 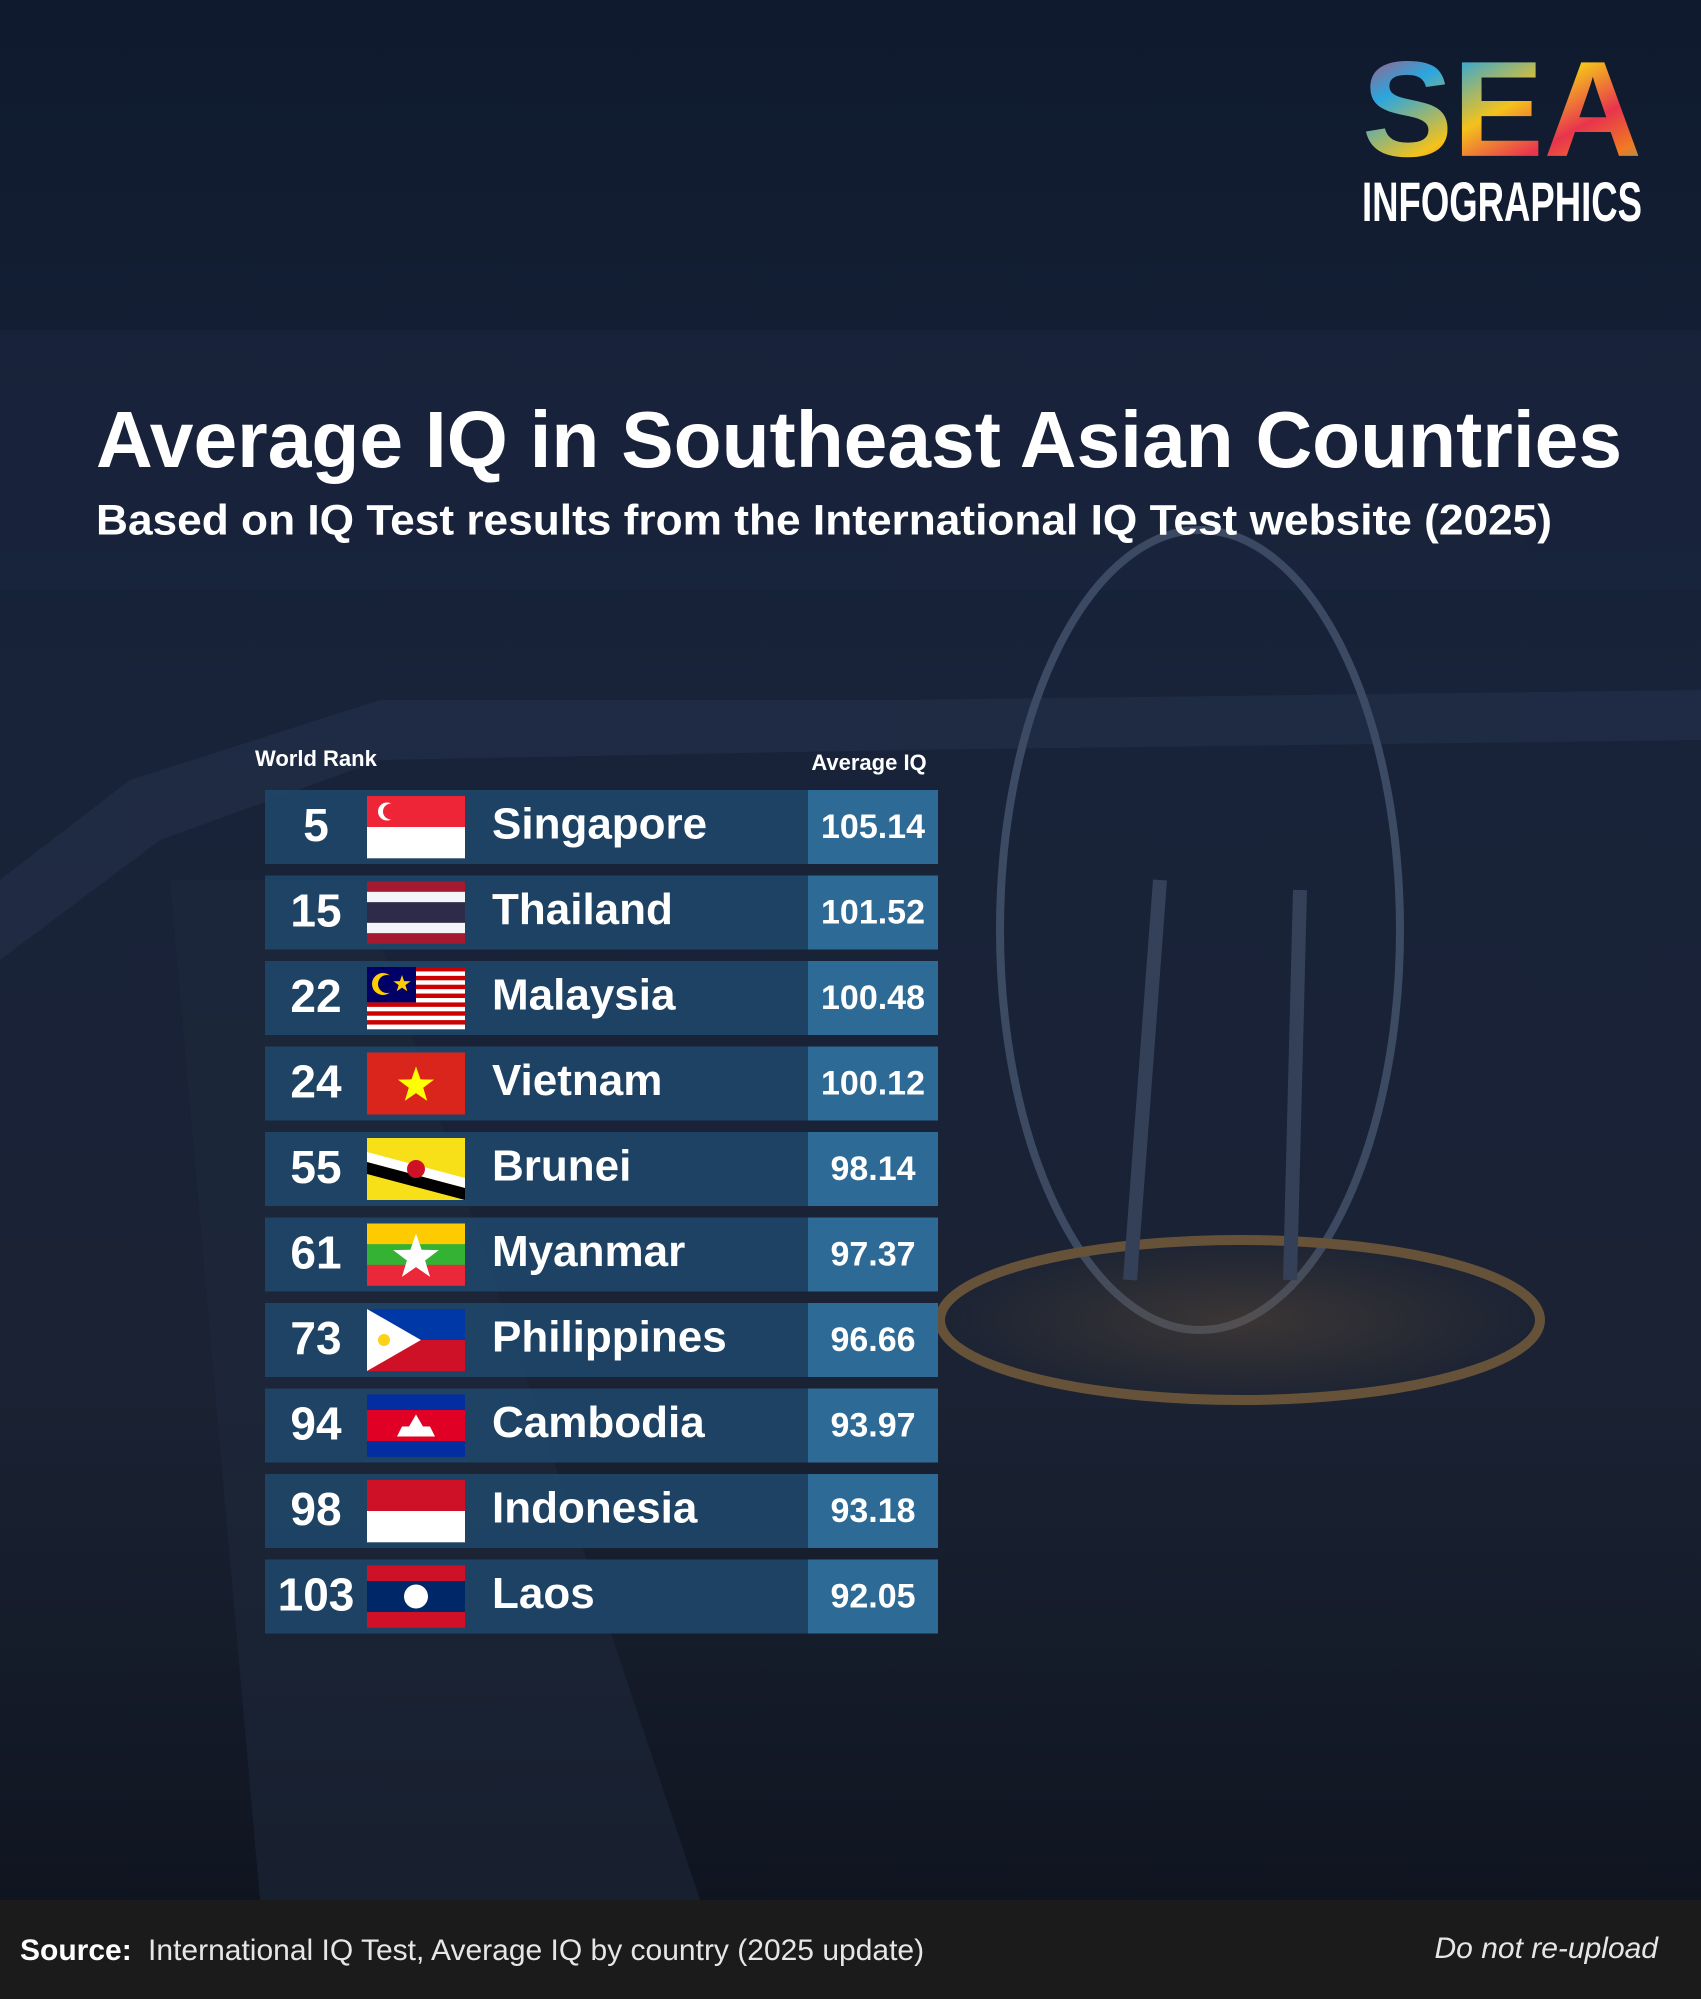 What do you see at coordinates (1547, 1948) in the screenshot?
I see `notice: Do not re-upload` at bounding box center [1547, 1948].